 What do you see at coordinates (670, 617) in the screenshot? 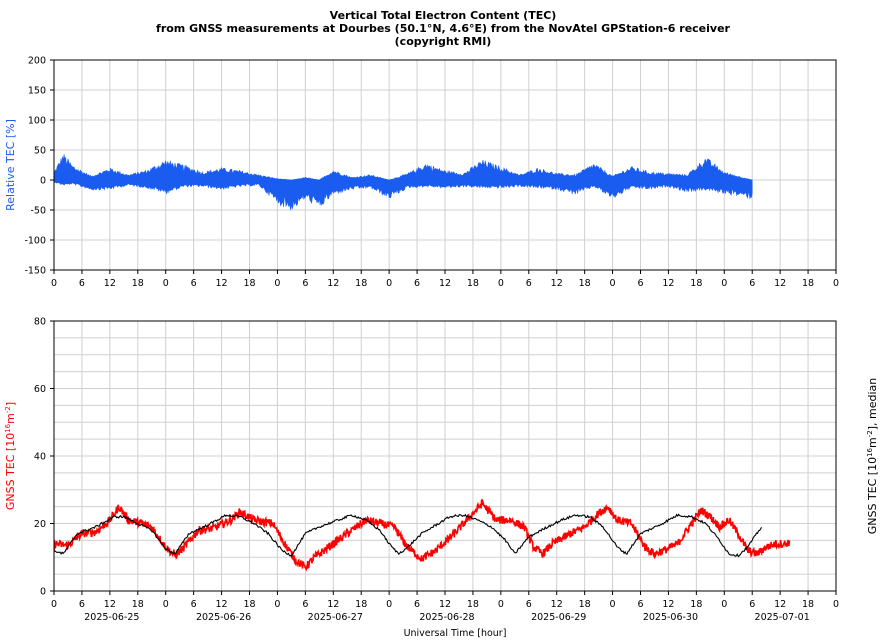
I see `date-label: 2025-06-30` at bounding box center [670, 617].